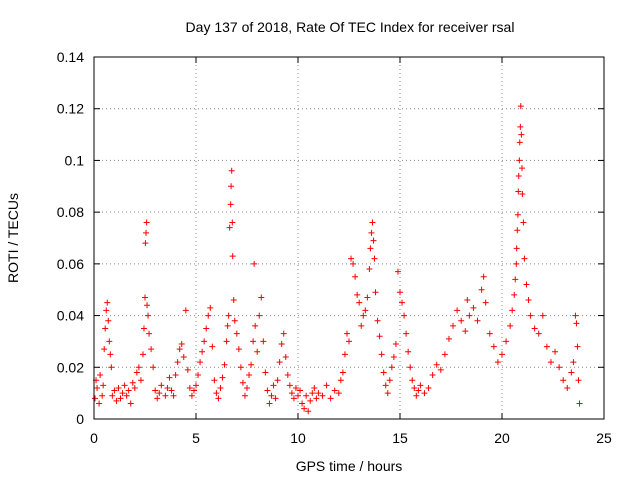 The width and height of the screenshot is (640, 480). I want to click on y-tick-label: 0.12, so click(70, 109).